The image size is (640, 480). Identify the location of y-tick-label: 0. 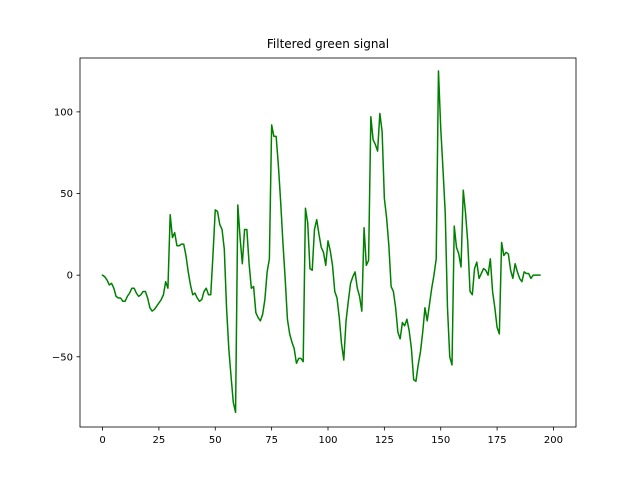
(70, 276).